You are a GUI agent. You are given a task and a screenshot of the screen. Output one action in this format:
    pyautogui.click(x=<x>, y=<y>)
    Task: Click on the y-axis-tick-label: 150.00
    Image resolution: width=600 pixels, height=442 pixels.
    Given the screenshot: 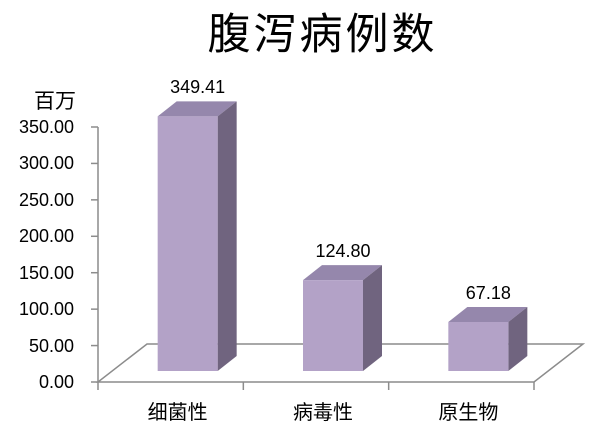 What is the action you would take?
    pyautogui.click(x=46, y=272)
    